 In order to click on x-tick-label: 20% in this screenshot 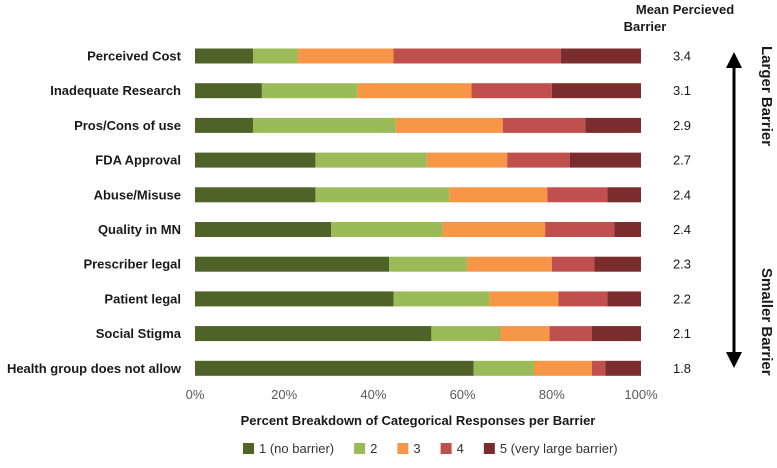, I will do `click(284, 394)`.